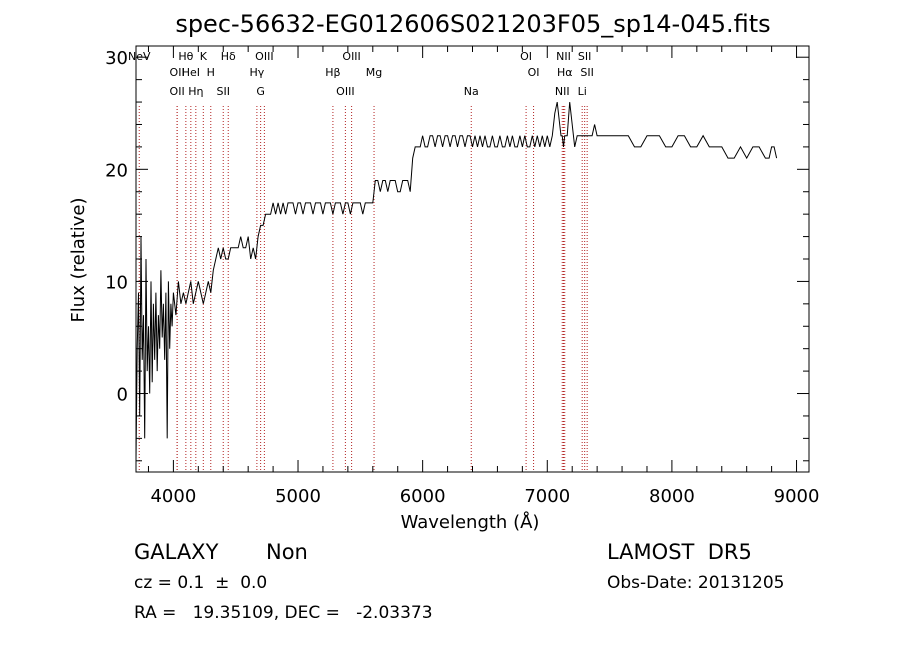 This screenshot has width=900, height=649. Describe the element at coordinates (211, 72) in the screenshot. I see `marker-label: H` at that location.